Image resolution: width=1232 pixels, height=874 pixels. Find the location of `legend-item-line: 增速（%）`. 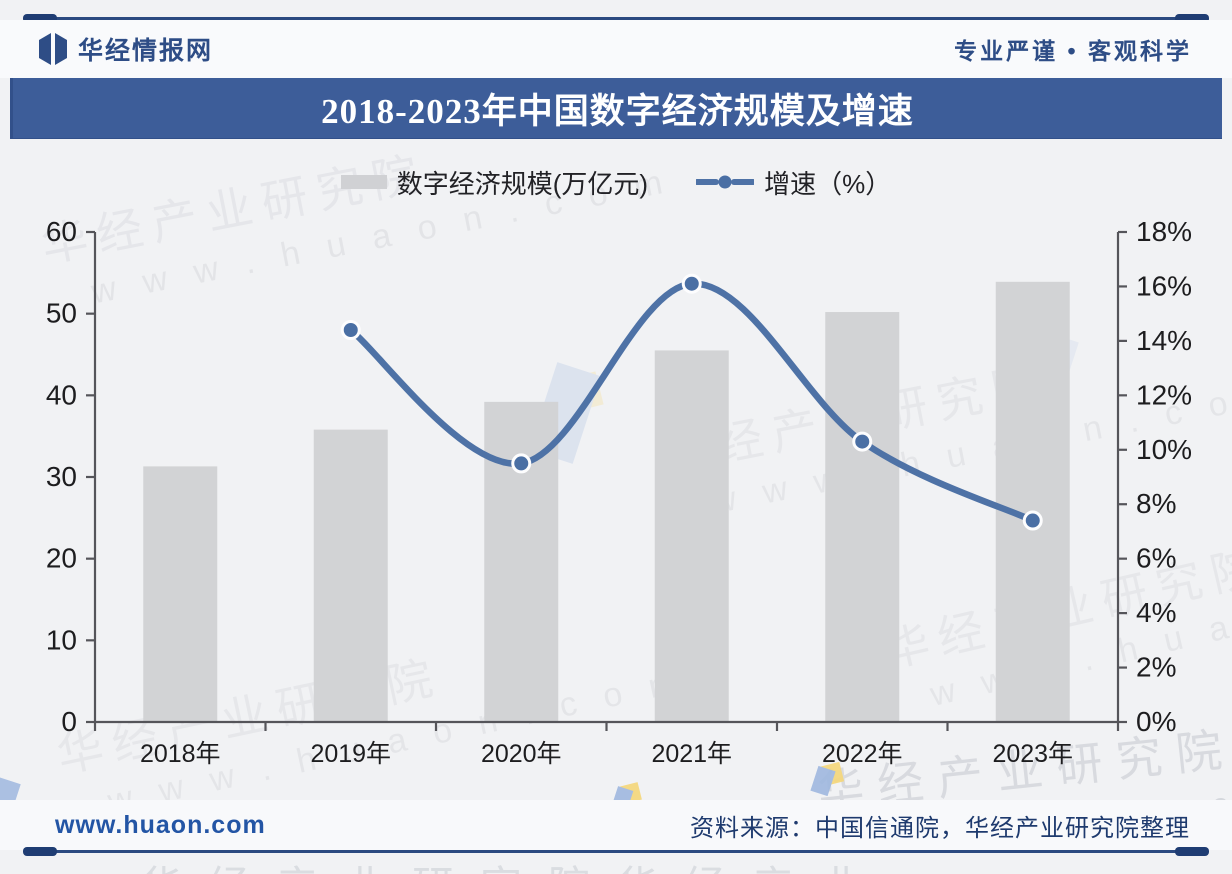

legend-item-line: 增速（%） is located at coordinates (793, 182).